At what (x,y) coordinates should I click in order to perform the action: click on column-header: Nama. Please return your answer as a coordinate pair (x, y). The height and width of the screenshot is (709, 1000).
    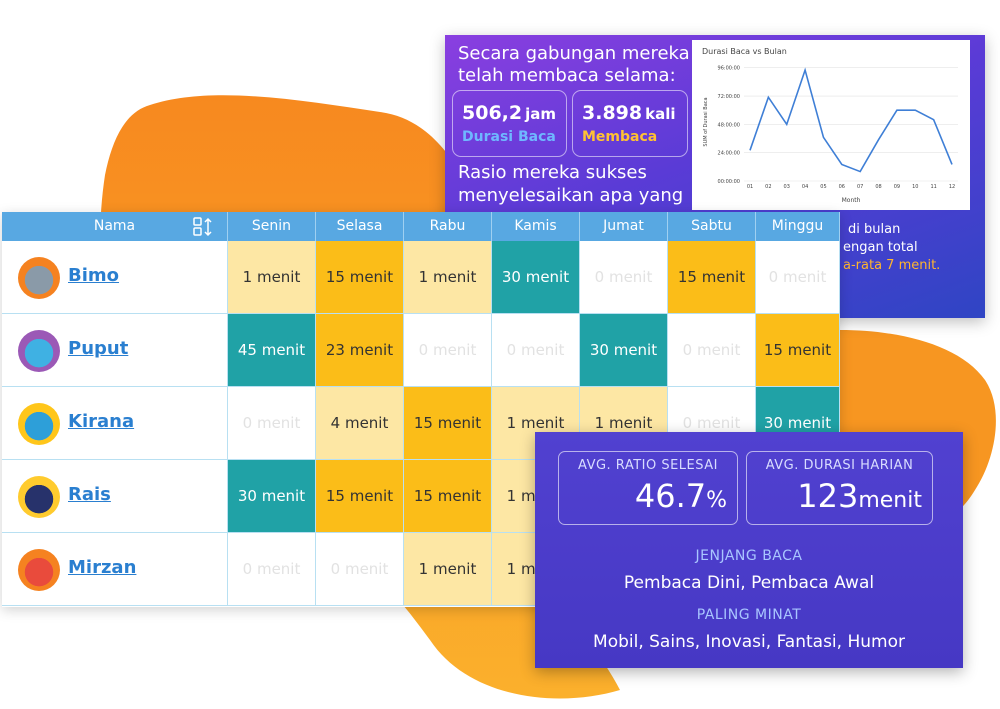
    Looking at the image, I should click on (115, 226).